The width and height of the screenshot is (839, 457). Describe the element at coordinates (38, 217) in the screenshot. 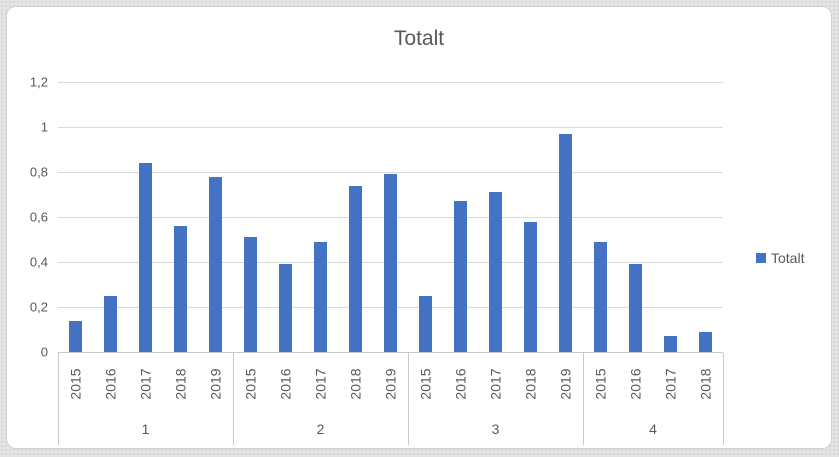

I see `y-tick-label: 0,6` at that location.